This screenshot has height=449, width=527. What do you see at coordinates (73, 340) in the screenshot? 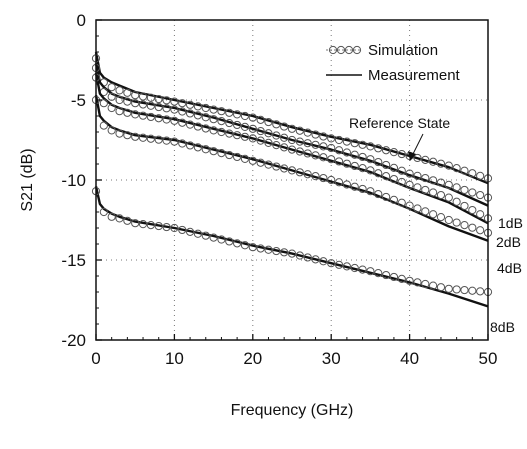
I see `y-tick-label: -20` at bounding box center [73, 340].